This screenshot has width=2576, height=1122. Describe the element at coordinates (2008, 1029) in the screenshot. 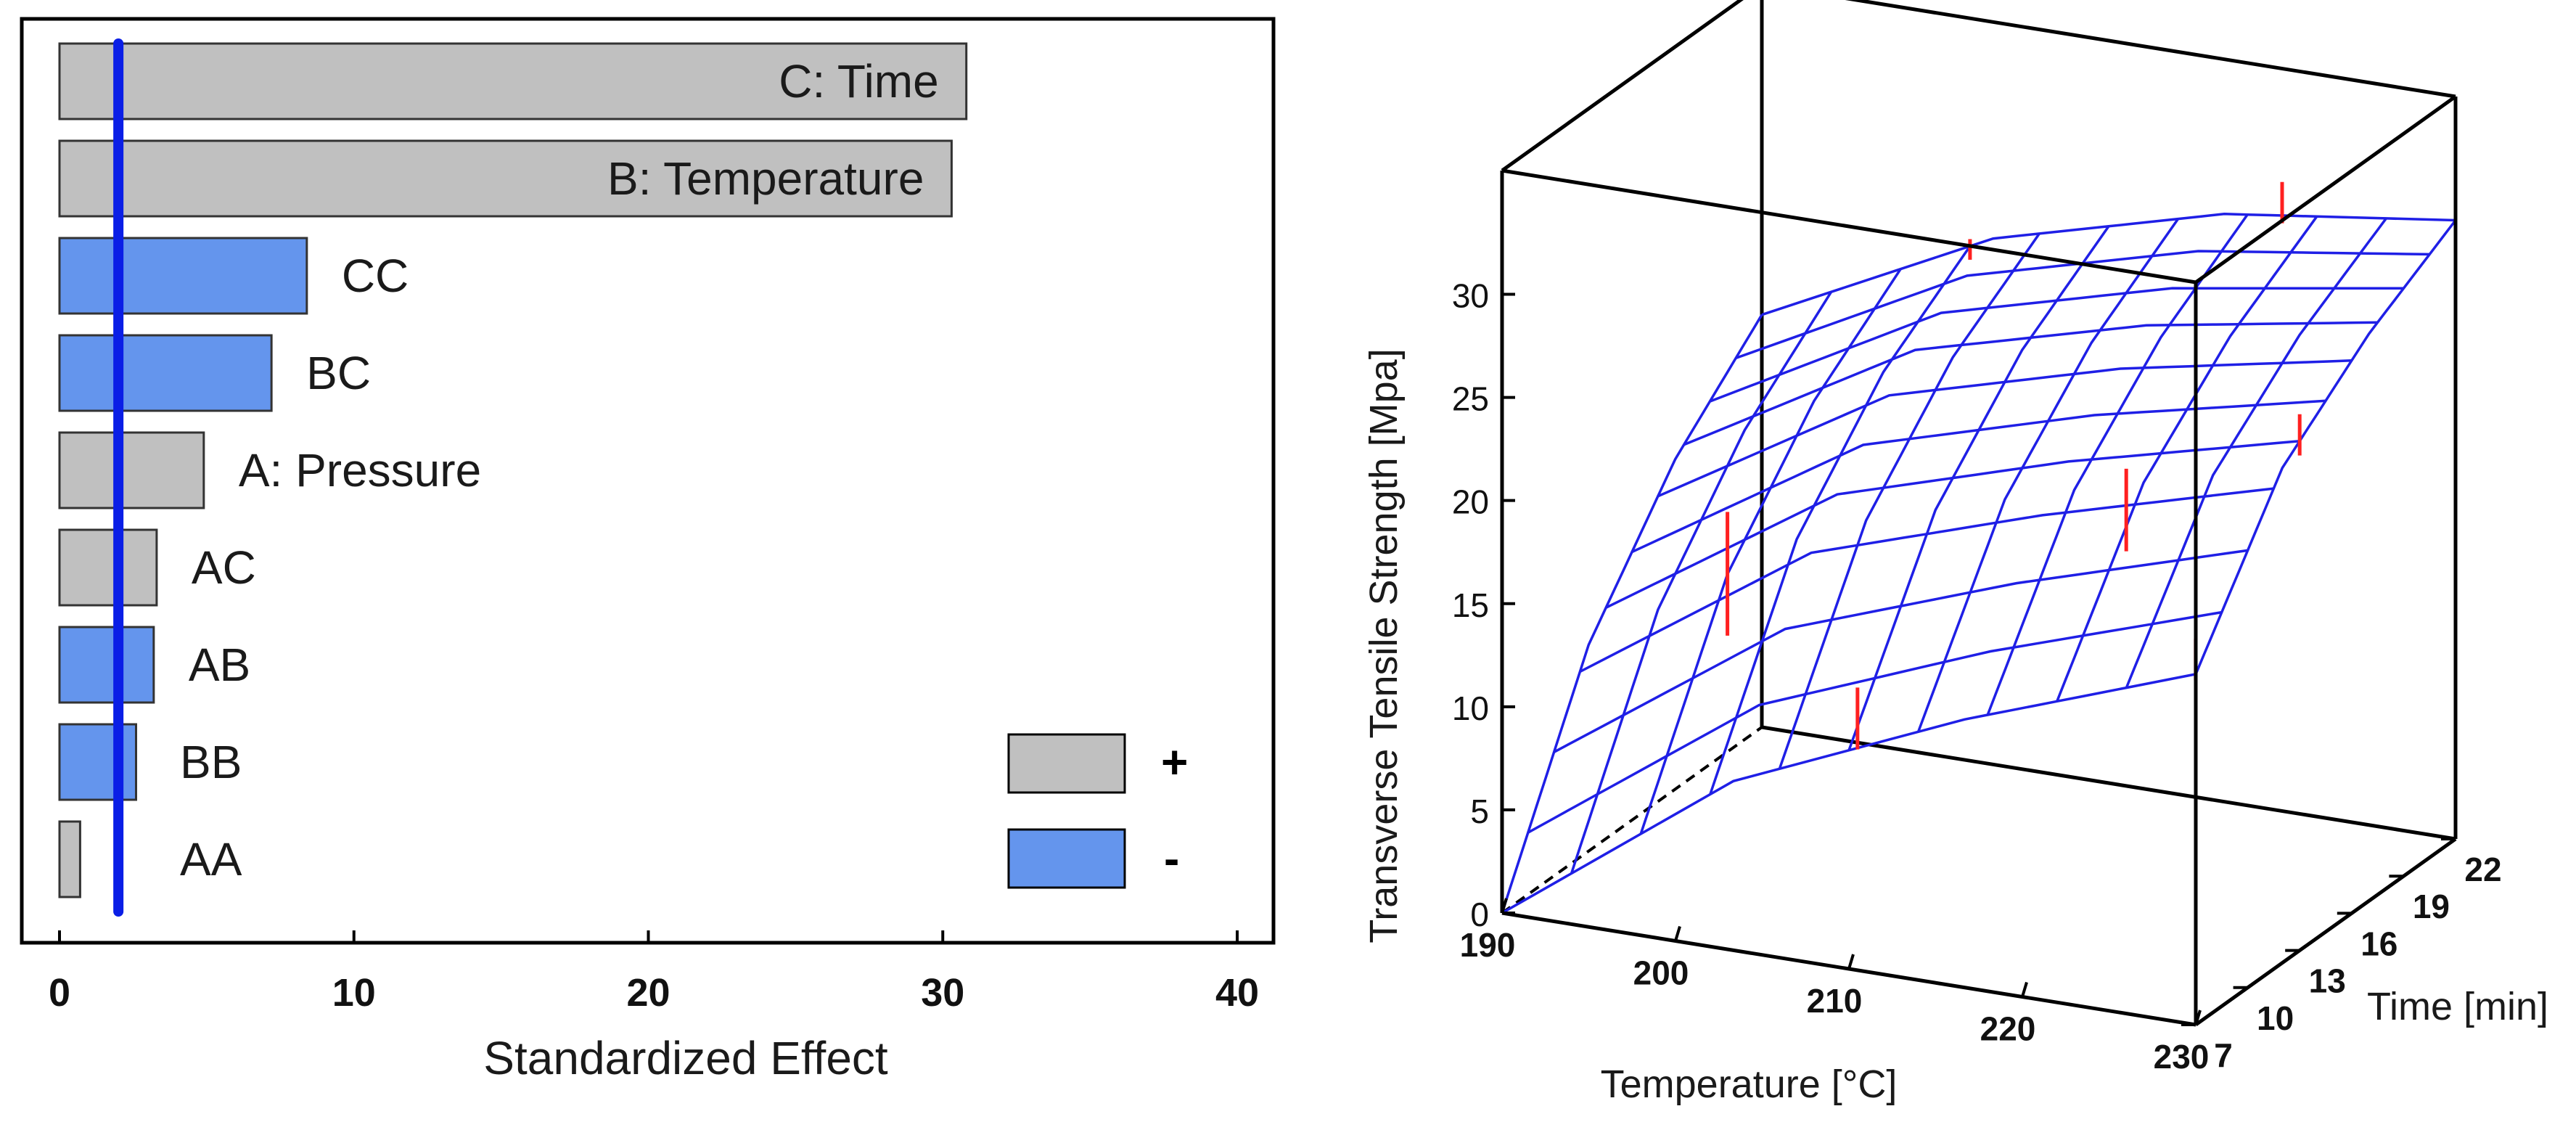

I see `surface-x-tick-label: 220` at that location.